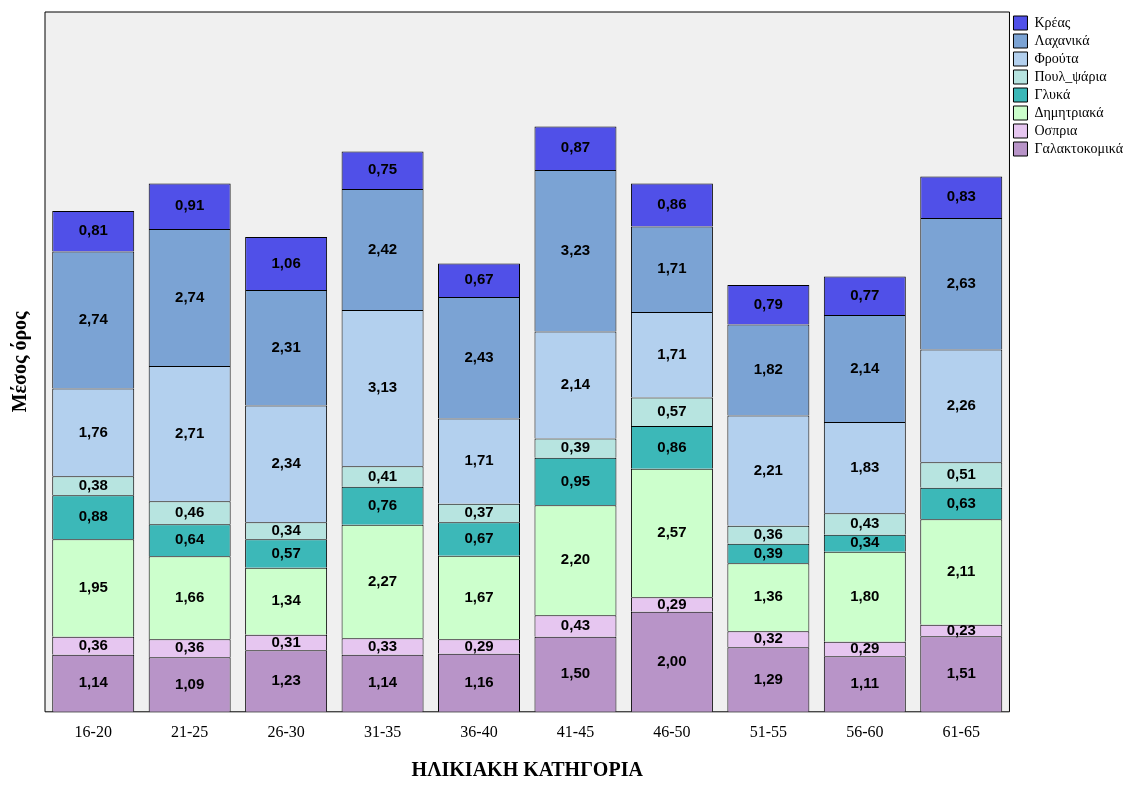 The width and height of the screenshot is (1138, 792). Describe the element at coordinates (961, 673) in the screenshot. I see `data-label: 1,51` at that location.